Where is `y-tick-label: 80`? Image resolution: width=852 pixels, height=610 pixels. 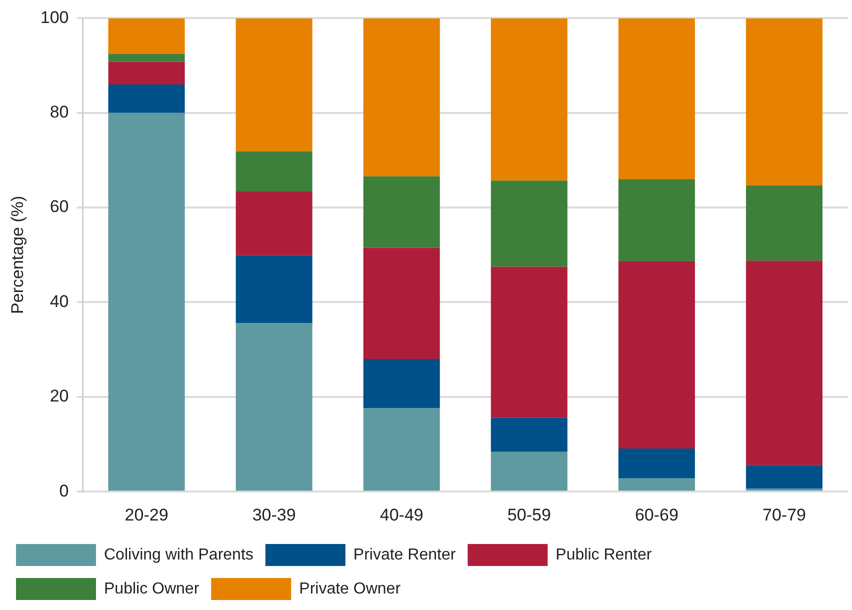
y-tick-label: 80 is located at coordinates (59, 112).